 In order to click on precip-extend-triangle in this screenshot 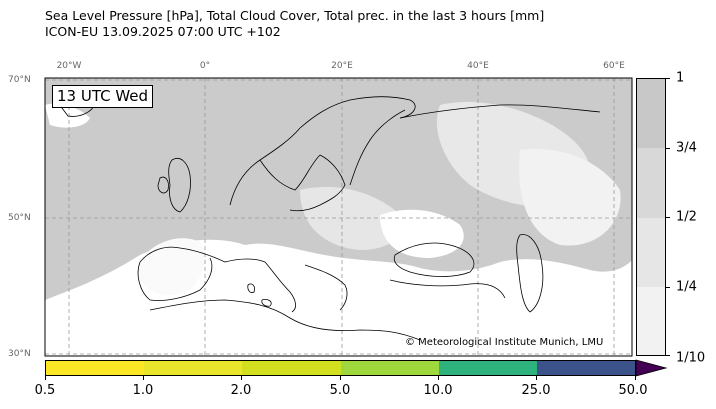, I will do `click(651, 368)`.